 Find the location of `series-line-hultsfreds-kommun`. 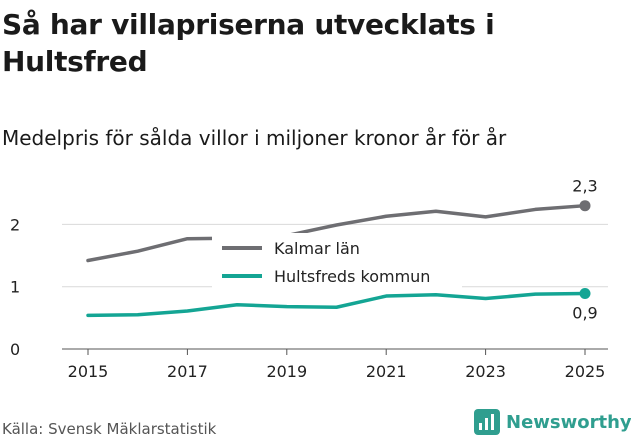

series-line-hultsfreds-kommun is located at coordinates (336, 304).